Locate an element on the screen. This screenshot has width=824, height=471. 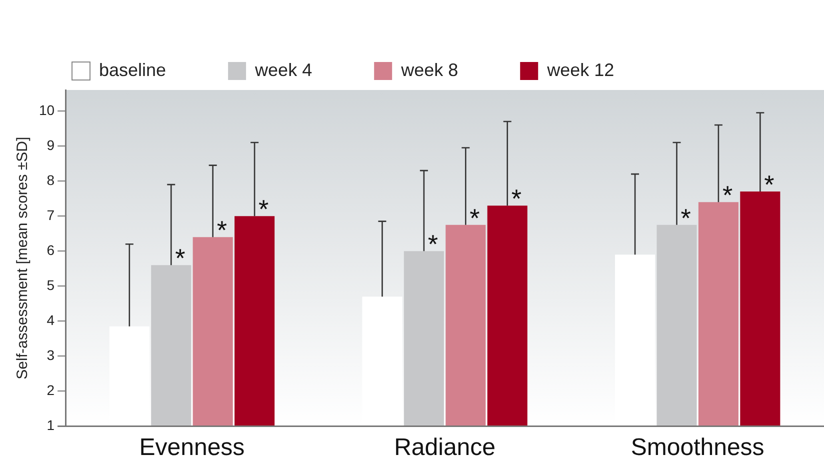
x-tick-label: Evenness is located at coordinates (192, 448).